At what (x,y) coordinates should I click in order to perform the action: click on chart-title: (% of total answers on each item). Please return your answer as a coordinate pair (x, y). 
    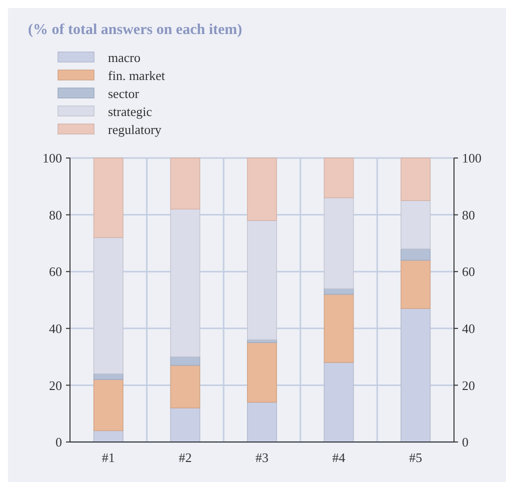
    Looking at the image, I should click on (135, 30).